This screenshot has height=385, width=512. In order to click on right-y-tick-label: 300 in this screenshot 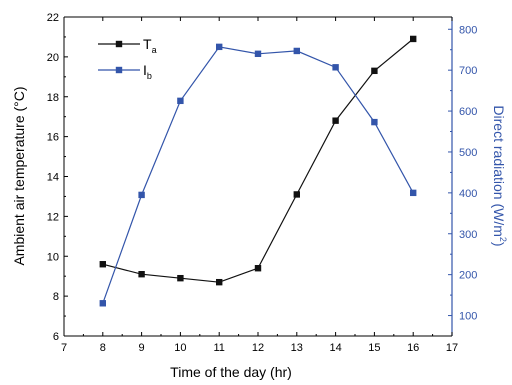, I will do `click(468, 235)`.